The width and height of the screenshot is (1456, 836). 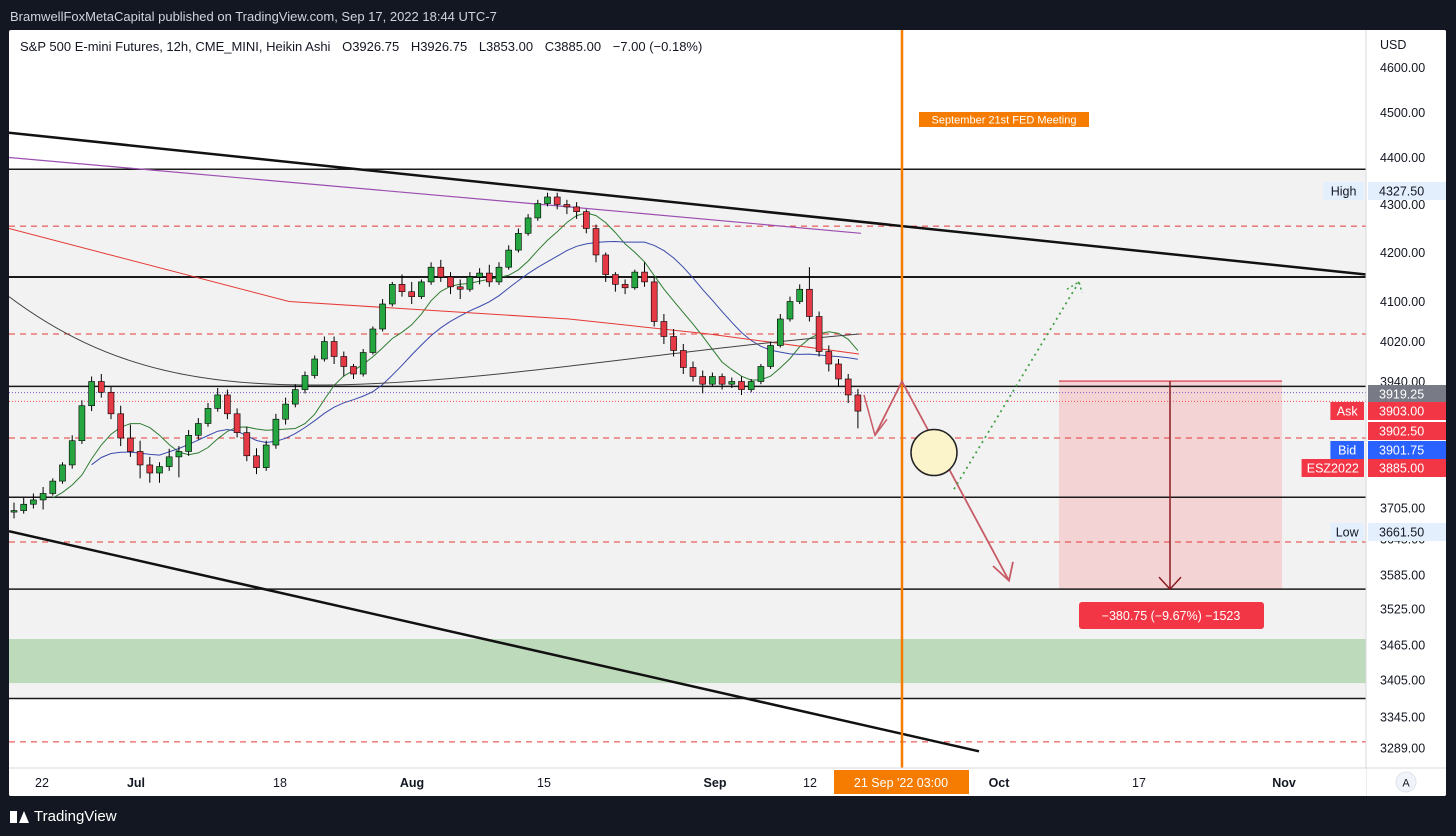 What do you see at coordinates (1402, 342) in the screenshot?
I see `price-tick-label: 4020.00` at bounding box center [1402, 342].